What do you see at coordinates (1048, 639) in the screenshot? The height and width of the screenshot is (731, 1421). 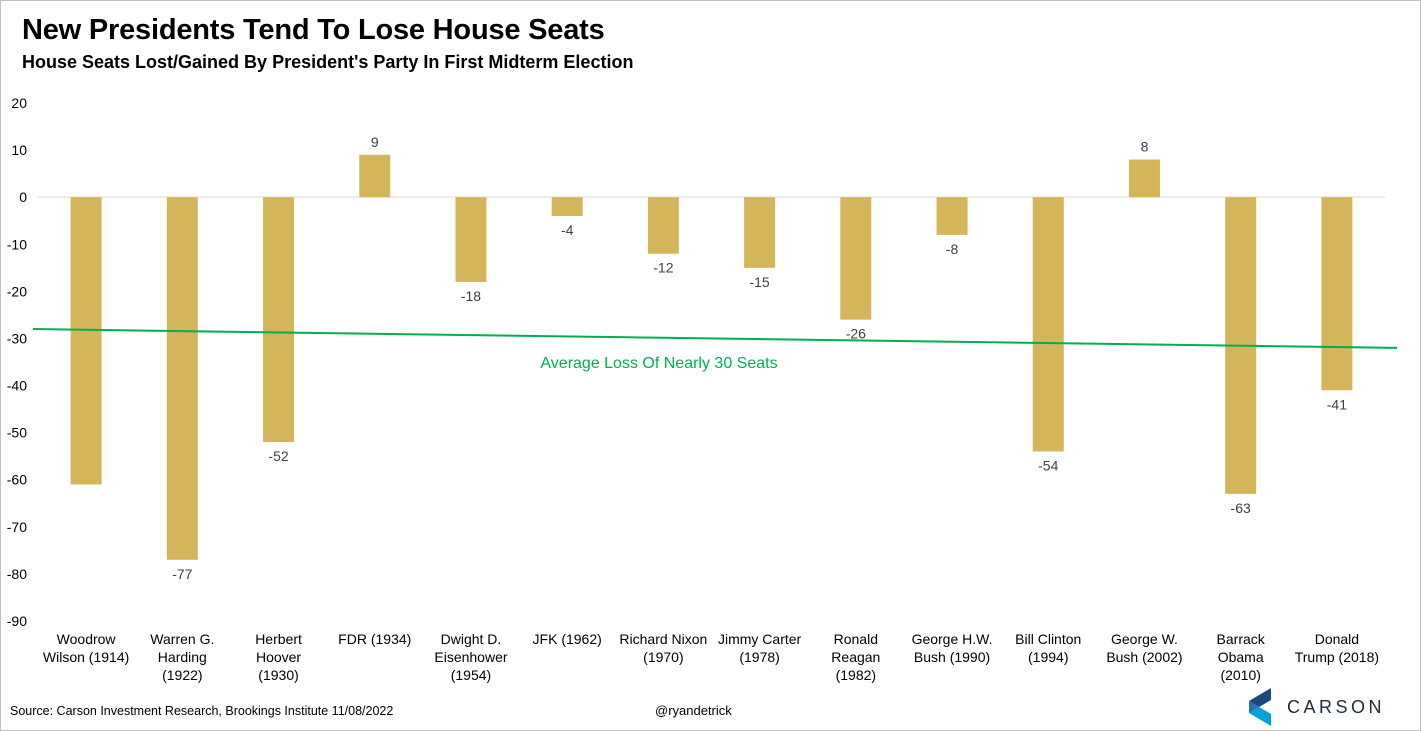 I see `category-label: Bill Clinton` at bounding box center [1048, 639].